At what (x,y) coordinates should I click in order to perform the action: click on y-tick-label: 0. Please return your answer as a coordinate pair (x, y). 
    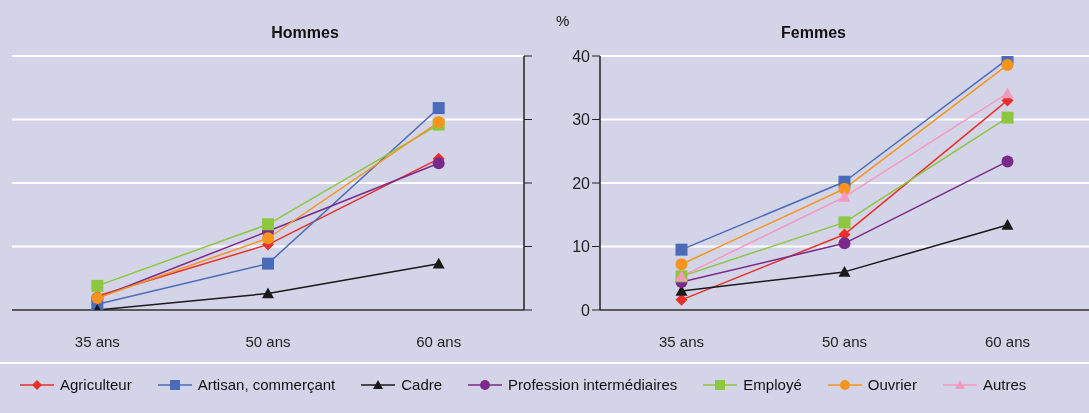
    Looking at the image, I should click on (586, 310).